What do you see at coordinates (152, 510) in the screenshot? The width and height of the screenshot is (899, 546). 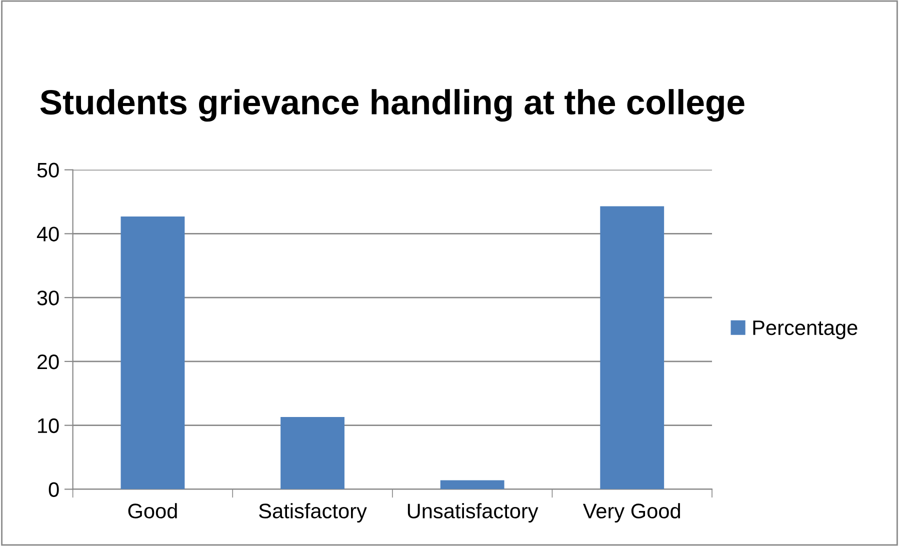 I see `x-tick-label: Good` at bounding box center [152, 510].